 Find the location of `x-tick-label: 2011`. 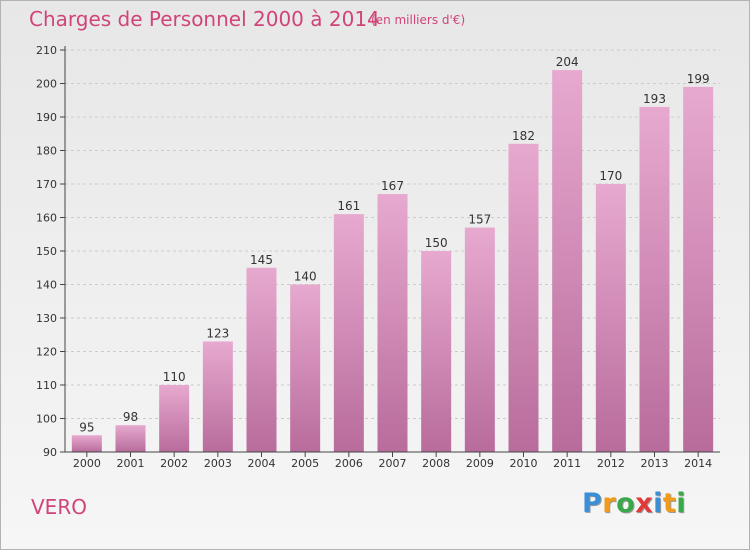

x-tick-label: 2011 is located at coordinates (567, 463).